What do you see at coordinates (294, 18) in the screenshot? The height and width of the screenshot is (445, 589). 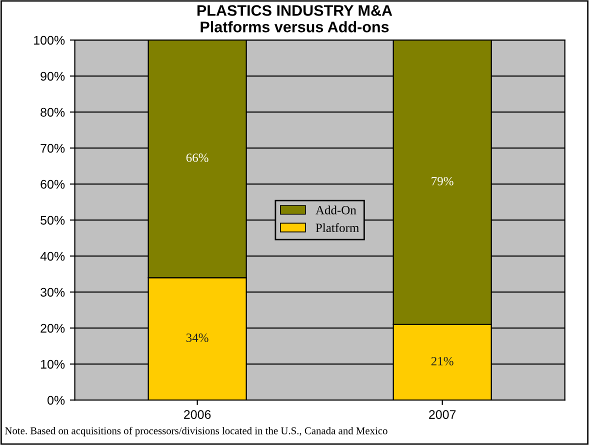 I see `chart-title: PLASTICS INDUSTRY M&A Platforms versus Add-ons` at bounding box center [294, 18].